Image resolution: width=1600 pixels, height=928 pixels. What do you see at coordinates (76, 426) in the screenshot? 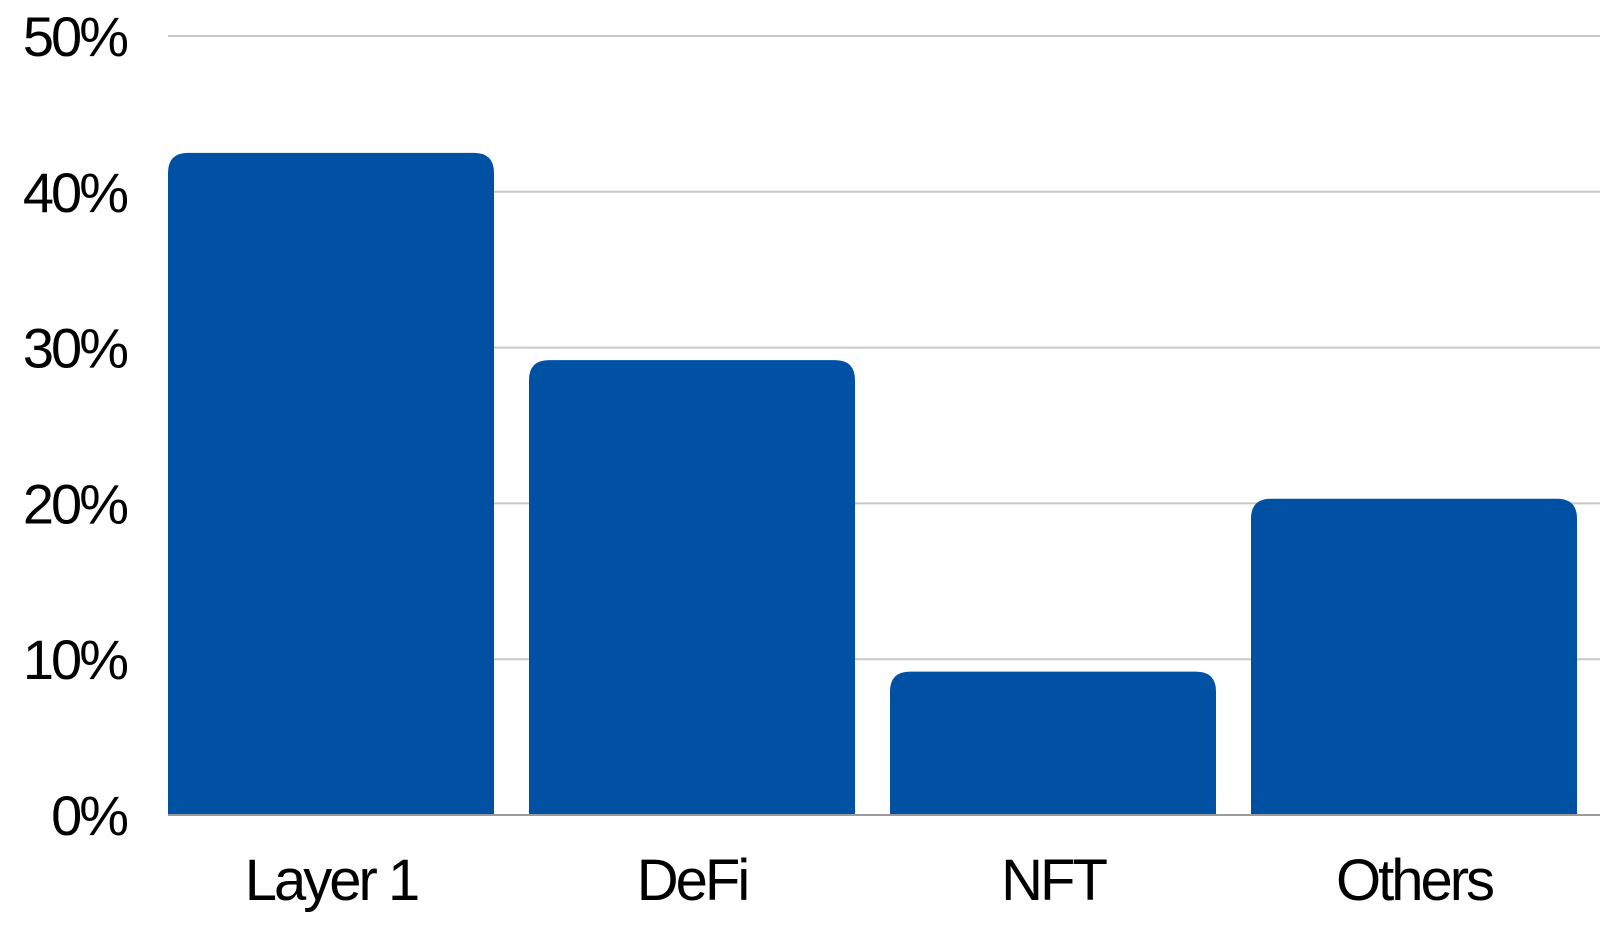
I see `y-axis-ticks: 0% 10% 20% 30% 40% 50%` at bounding box center [76, 426].